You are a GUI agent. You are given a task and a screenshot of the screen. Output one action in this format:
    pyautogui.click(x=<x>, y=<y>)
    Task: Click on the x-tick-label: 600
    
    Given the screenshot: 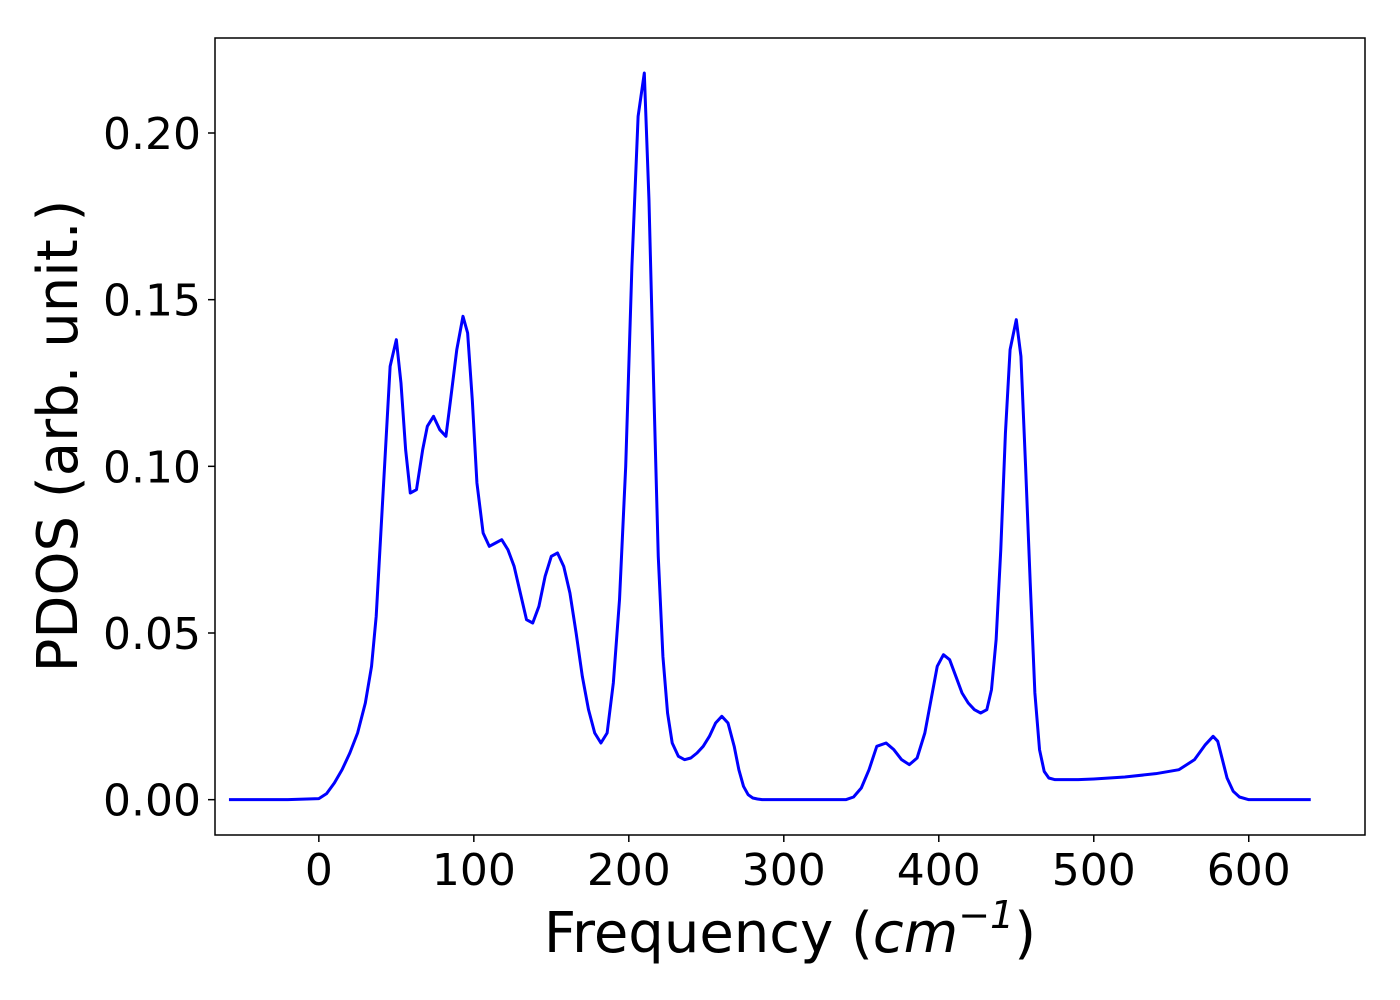 What is the action you would take?
    pyautogui.click(x=1249, y=870)
    